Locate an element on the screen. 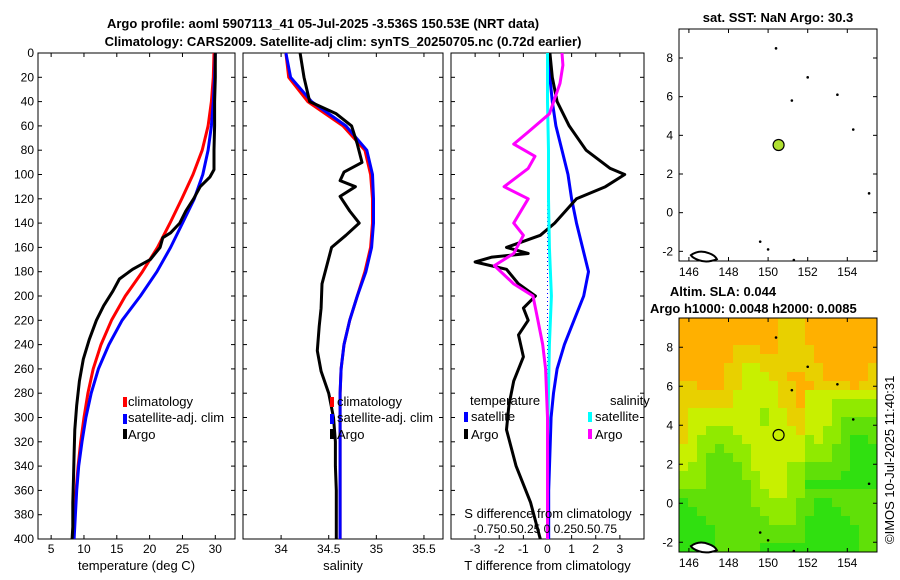 Image resolution: width=900 pixels, height=580 pixels. x-tick-label: 150 is located at coordinates (768, 272).